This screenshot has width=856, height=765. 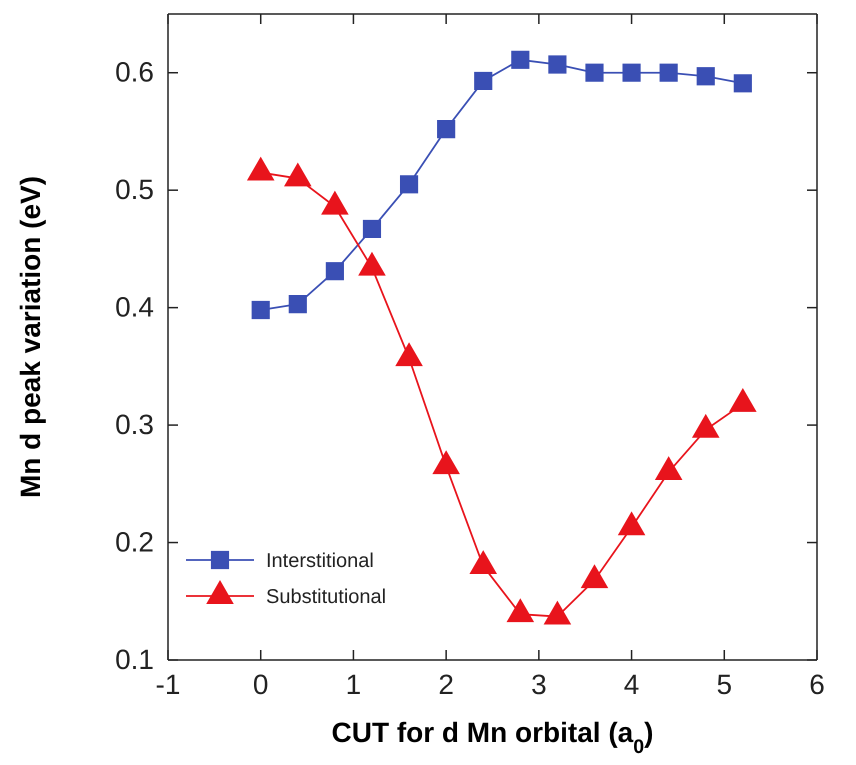 I want to click on x-tick-label: 4, so click(x=632, y=684).